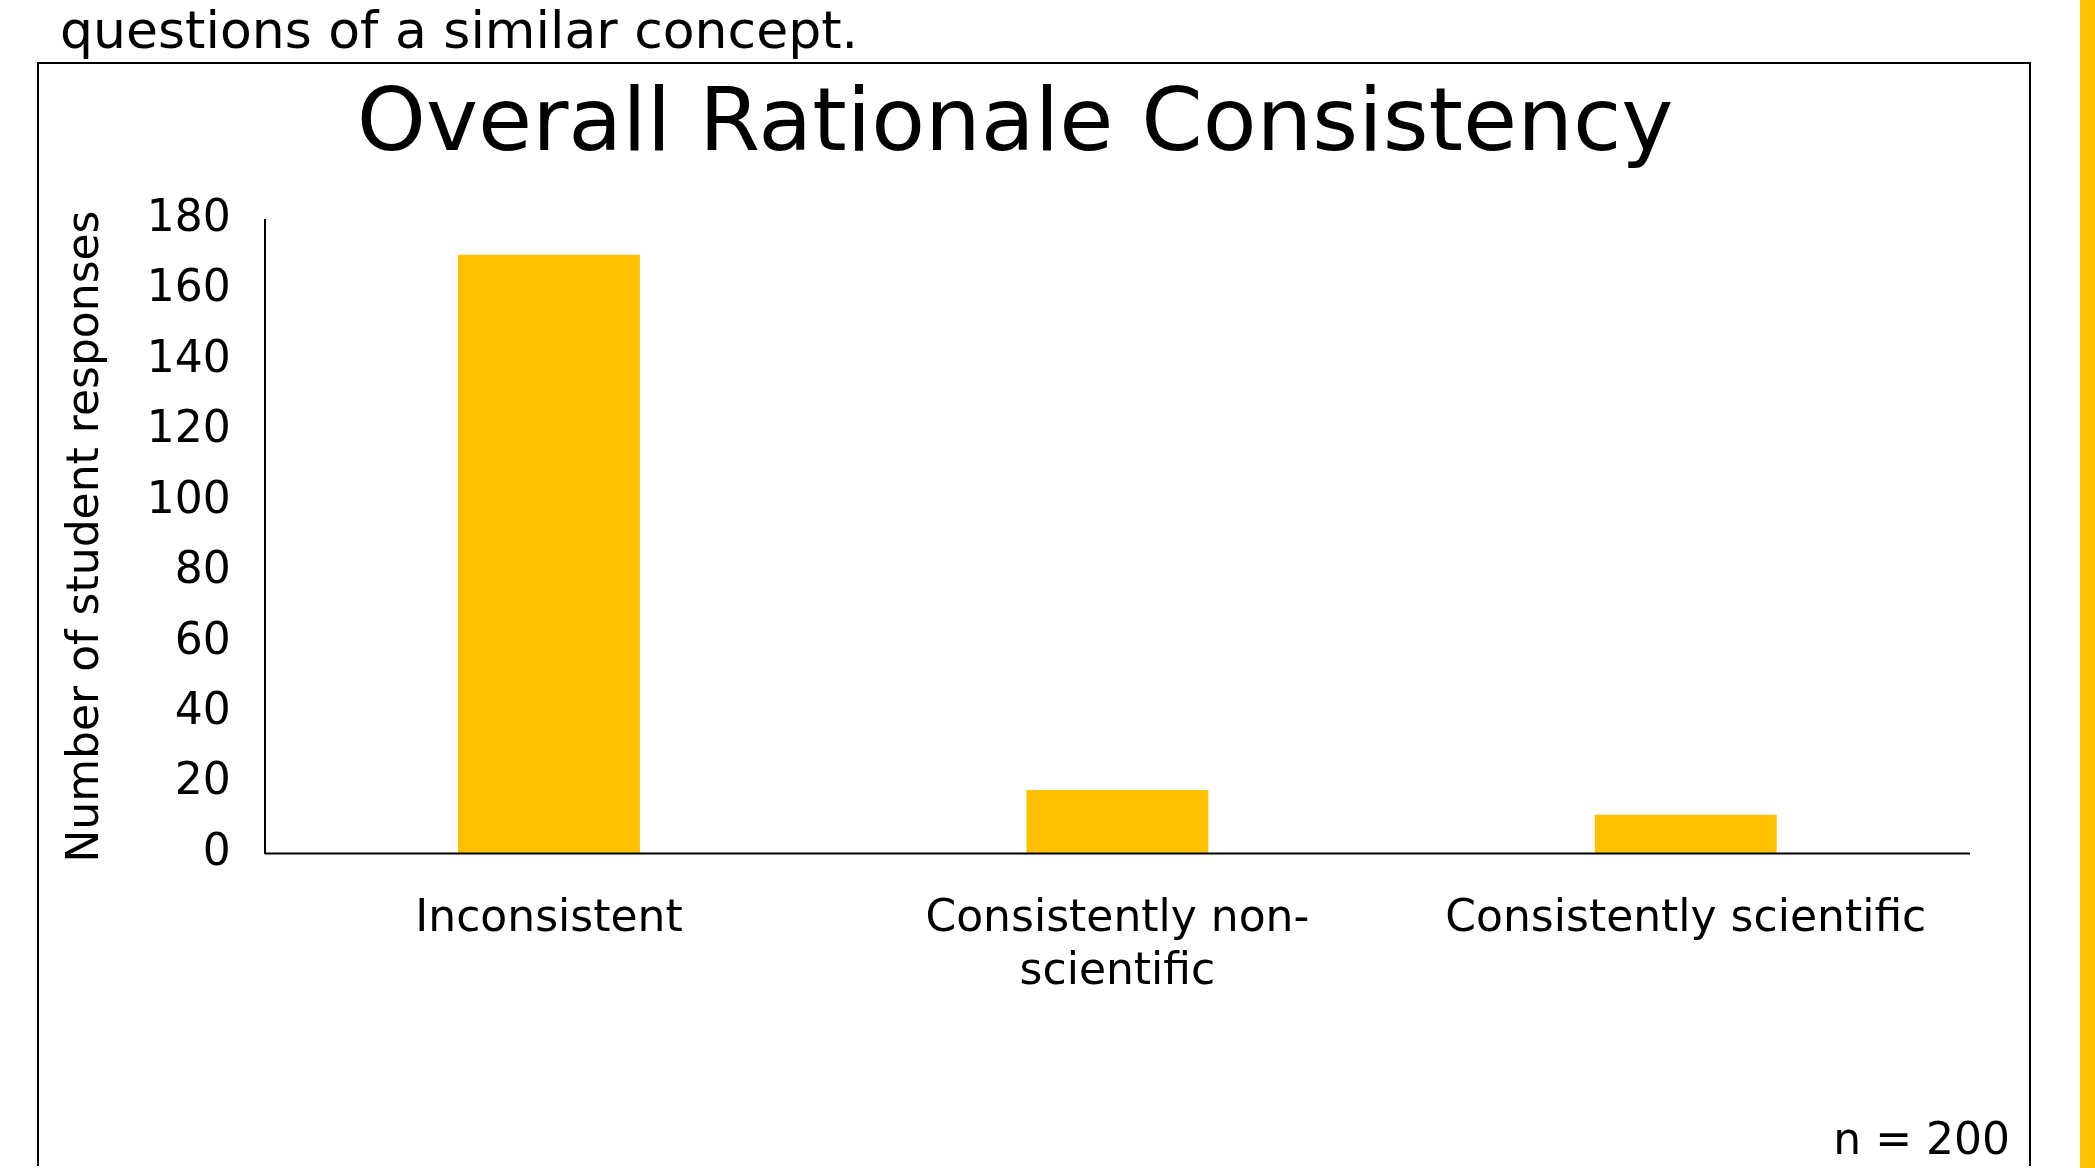 This screenshot has height=1168, width=2095. I want to click on chart-title: Overall Rationale Consistency, so click(1015, 119).